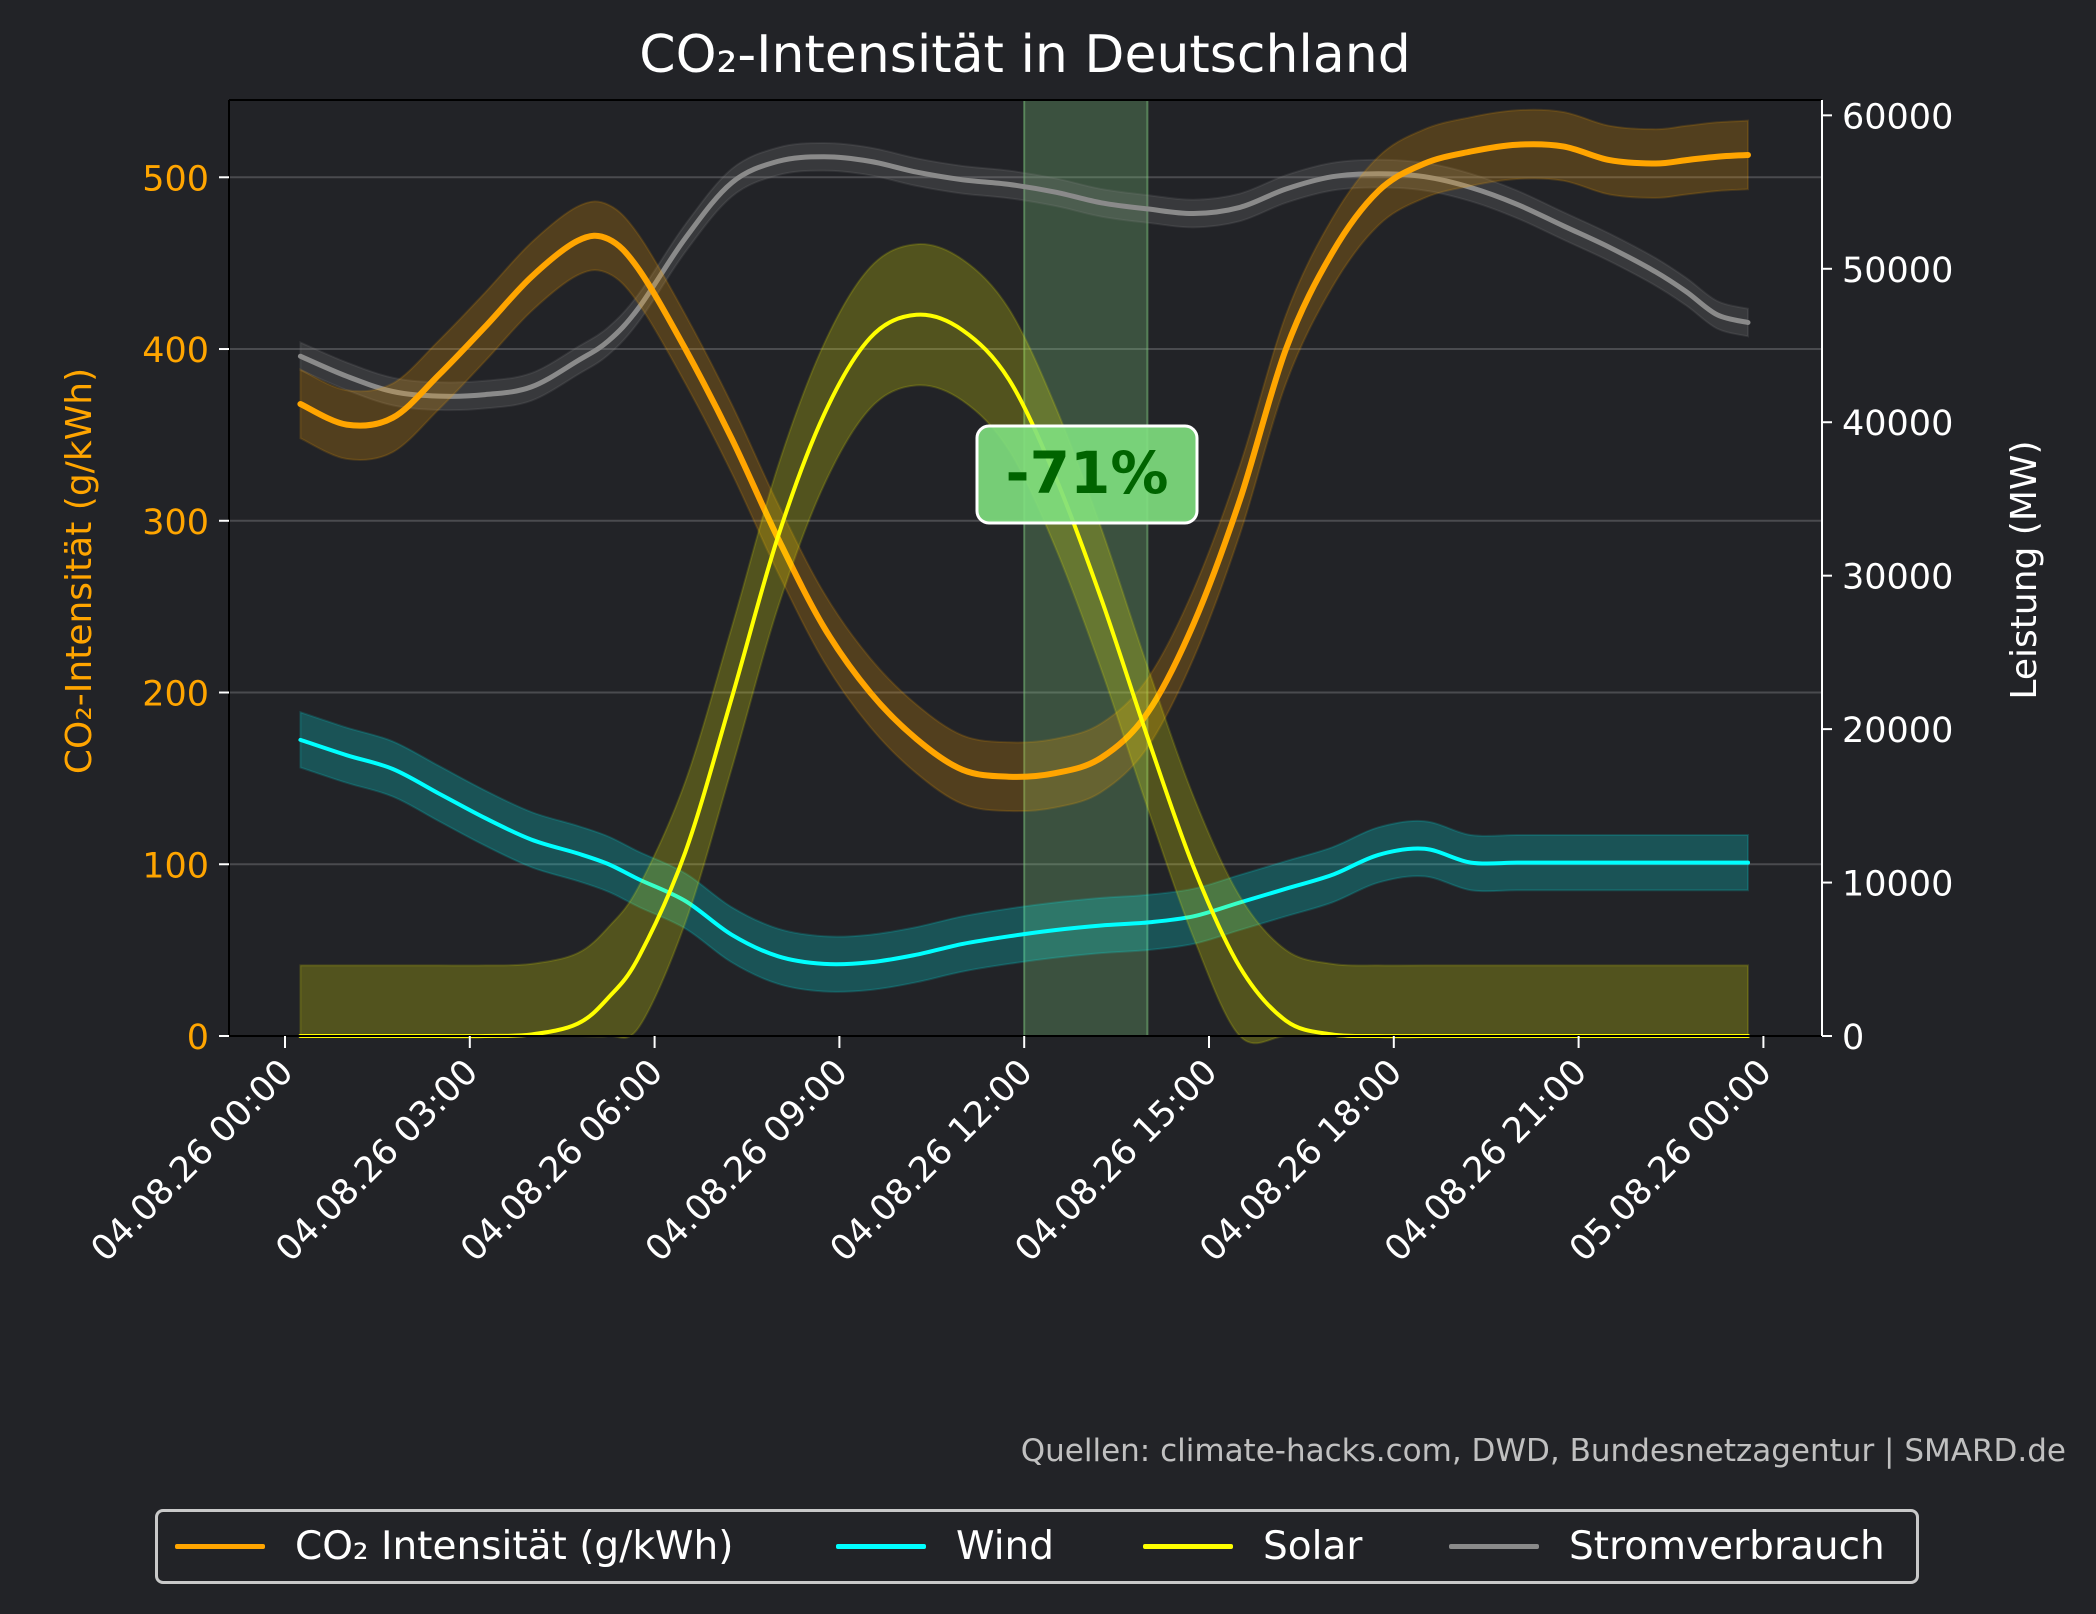 Image resolution: width=2096 pixels, height=1614 pixels. I want to click on y-left-tick-label: 300, so click(175, 523).